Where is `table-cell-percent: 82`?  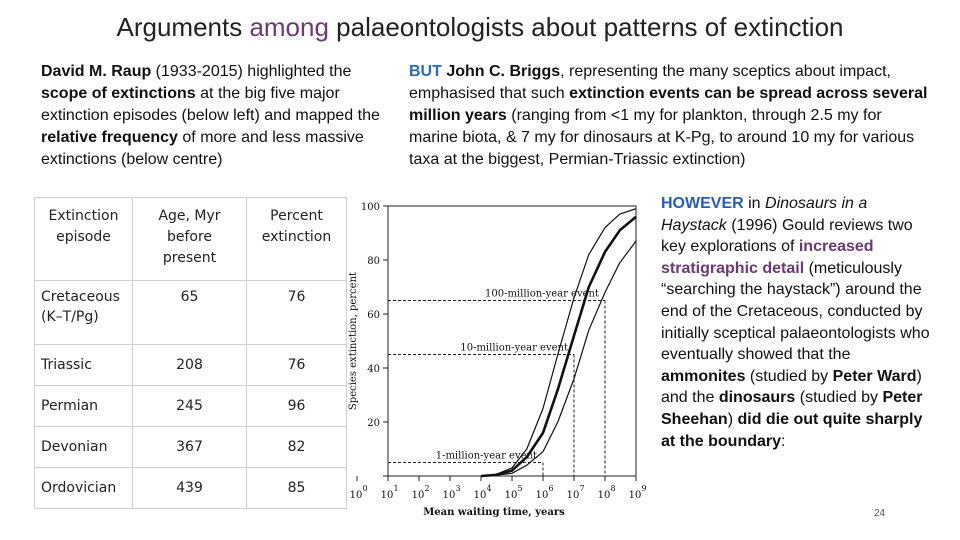
table-cell-percent: 82 is located at coordinates (296, 447).